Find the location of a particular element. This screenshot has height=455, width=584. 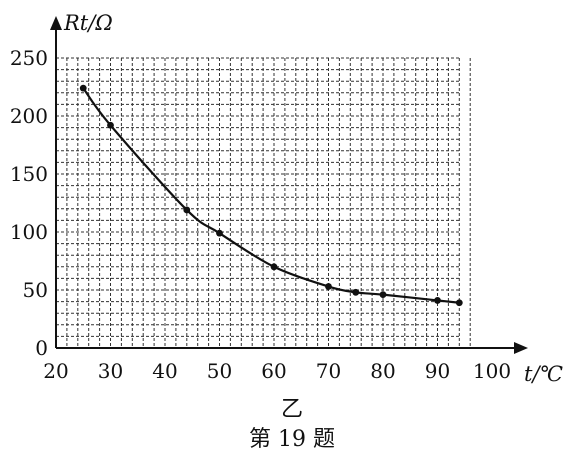

x-tick-label: 60 is located at coordinates (273, 371).